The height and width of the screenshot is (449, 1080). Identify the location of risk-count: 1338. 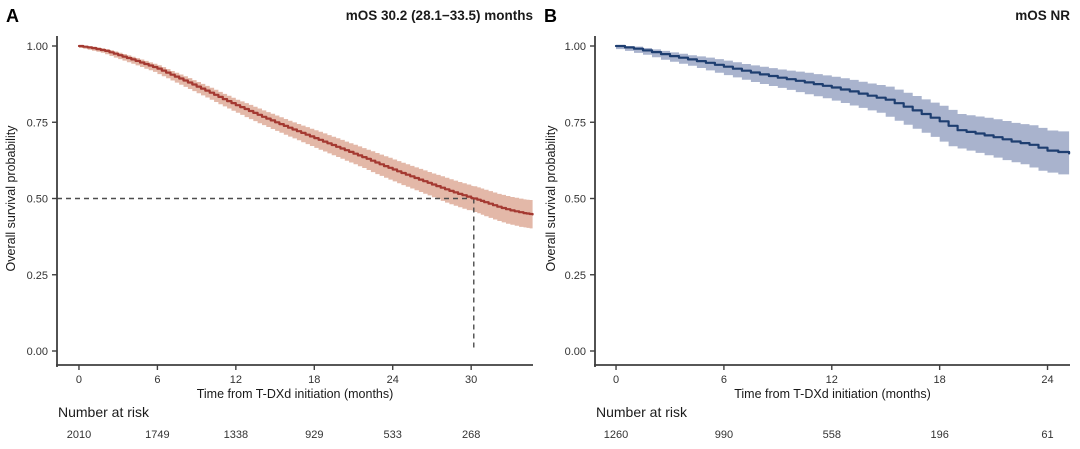
(236, 435).